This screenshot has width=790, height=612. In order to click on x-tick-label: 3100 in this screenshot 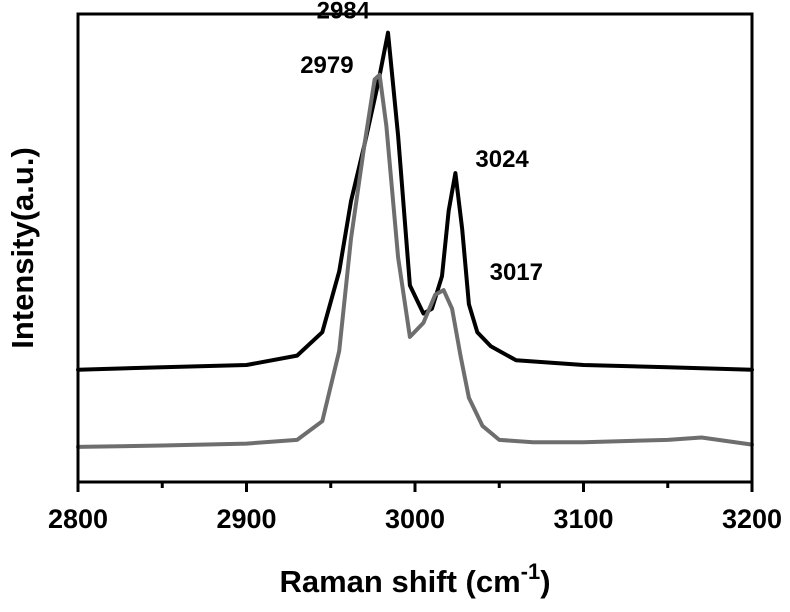, I will do `click(583, 519)`.